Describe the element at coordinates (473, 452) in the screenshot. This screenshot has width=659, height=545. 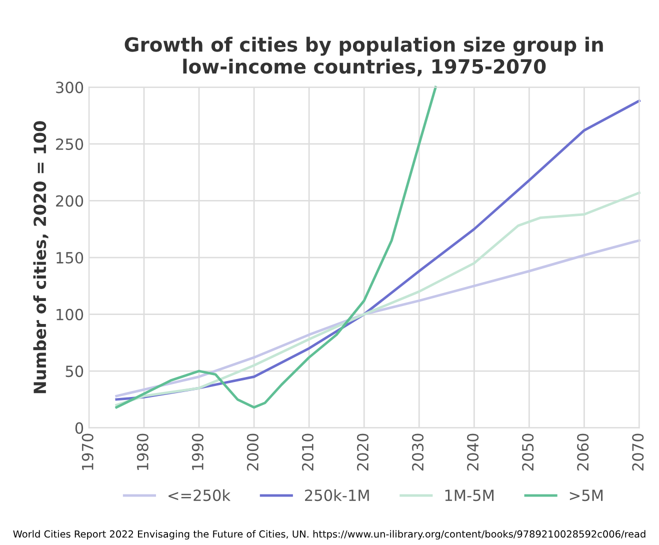
I see `x-tick-label: 2040` at that location.